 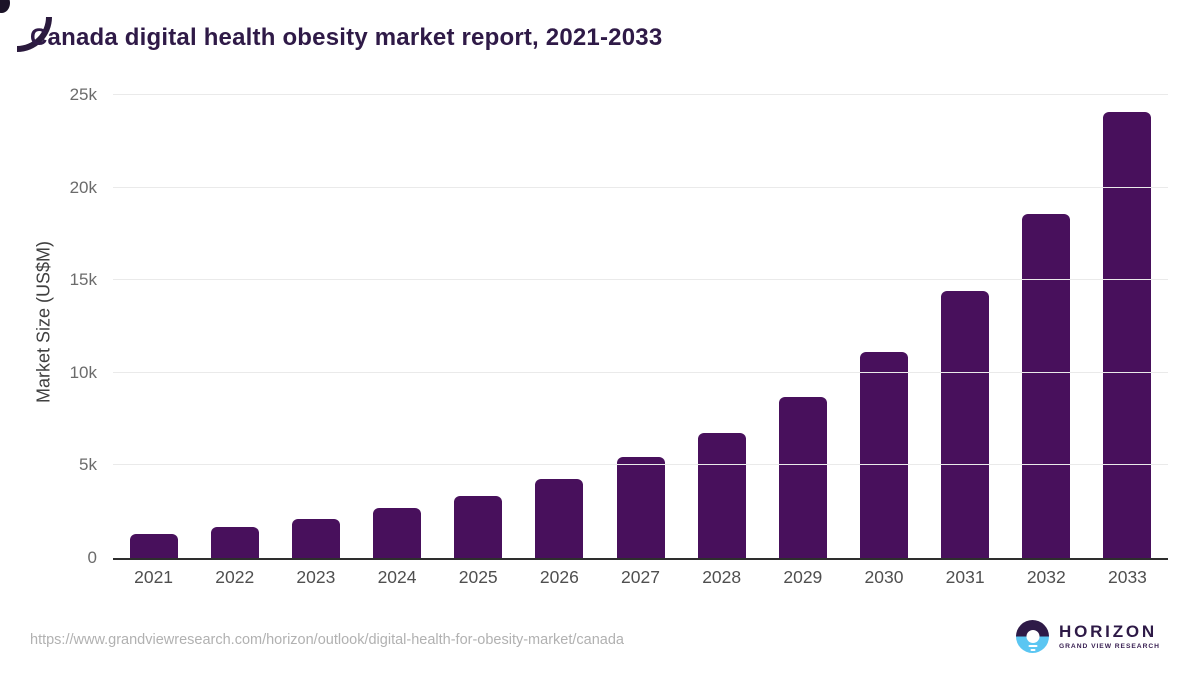 What do you see at coordinates (397, 533) in the screenshot?
I see `bar-2024` at bounding box center [397, 533].